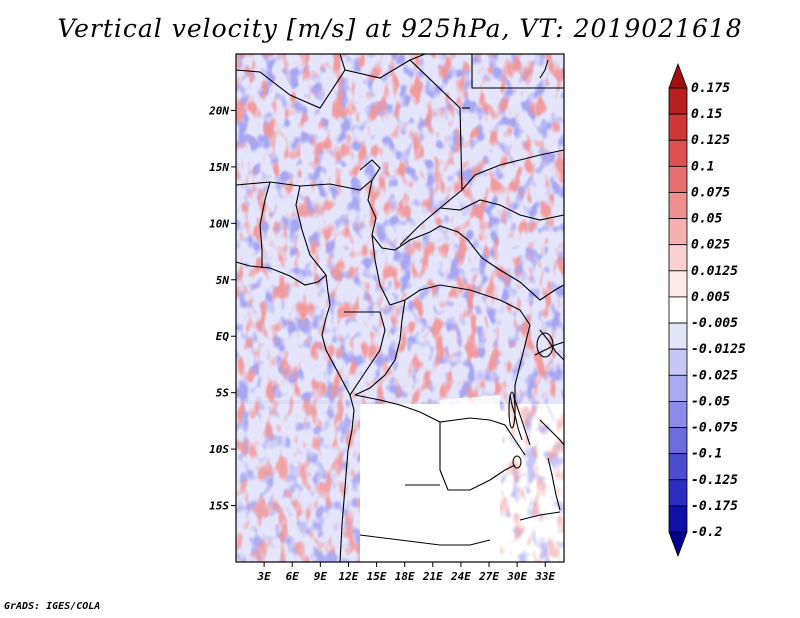 The height and width of the screenshot is (618, 800). I want to click on lat-tick-label: 10S, so click(219, 449).